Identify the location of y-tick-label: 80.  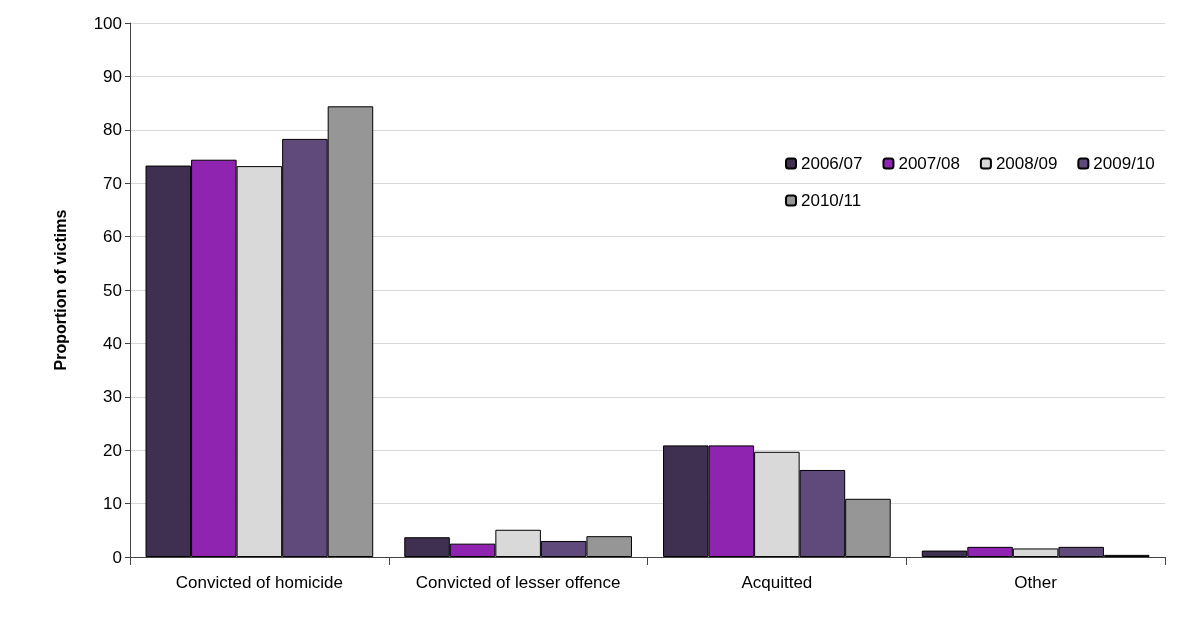
(112, 130).